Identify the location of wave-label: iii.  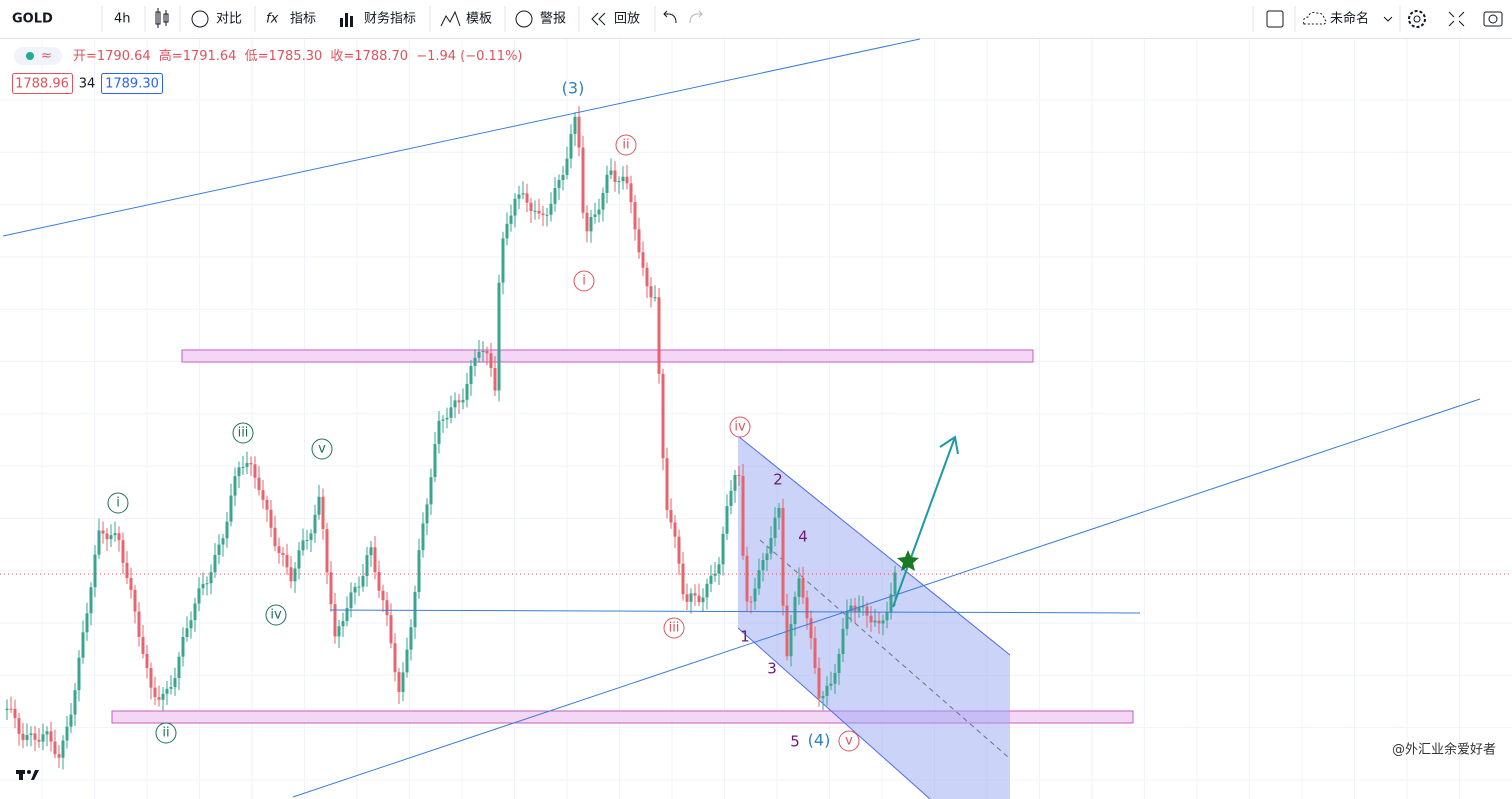
(243, 433).